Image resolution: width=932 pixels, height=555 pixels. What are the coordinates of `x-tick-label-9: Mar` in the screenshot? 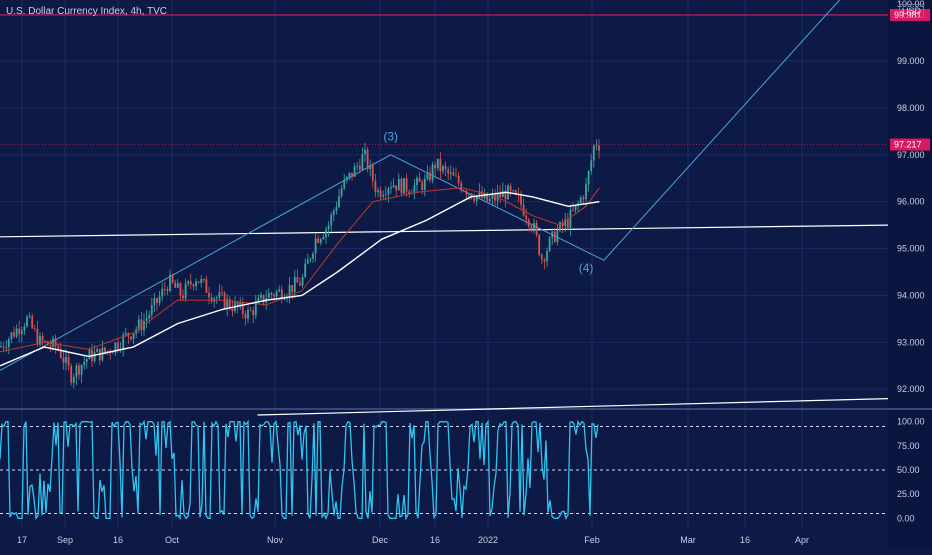 It's located at (688, 540).